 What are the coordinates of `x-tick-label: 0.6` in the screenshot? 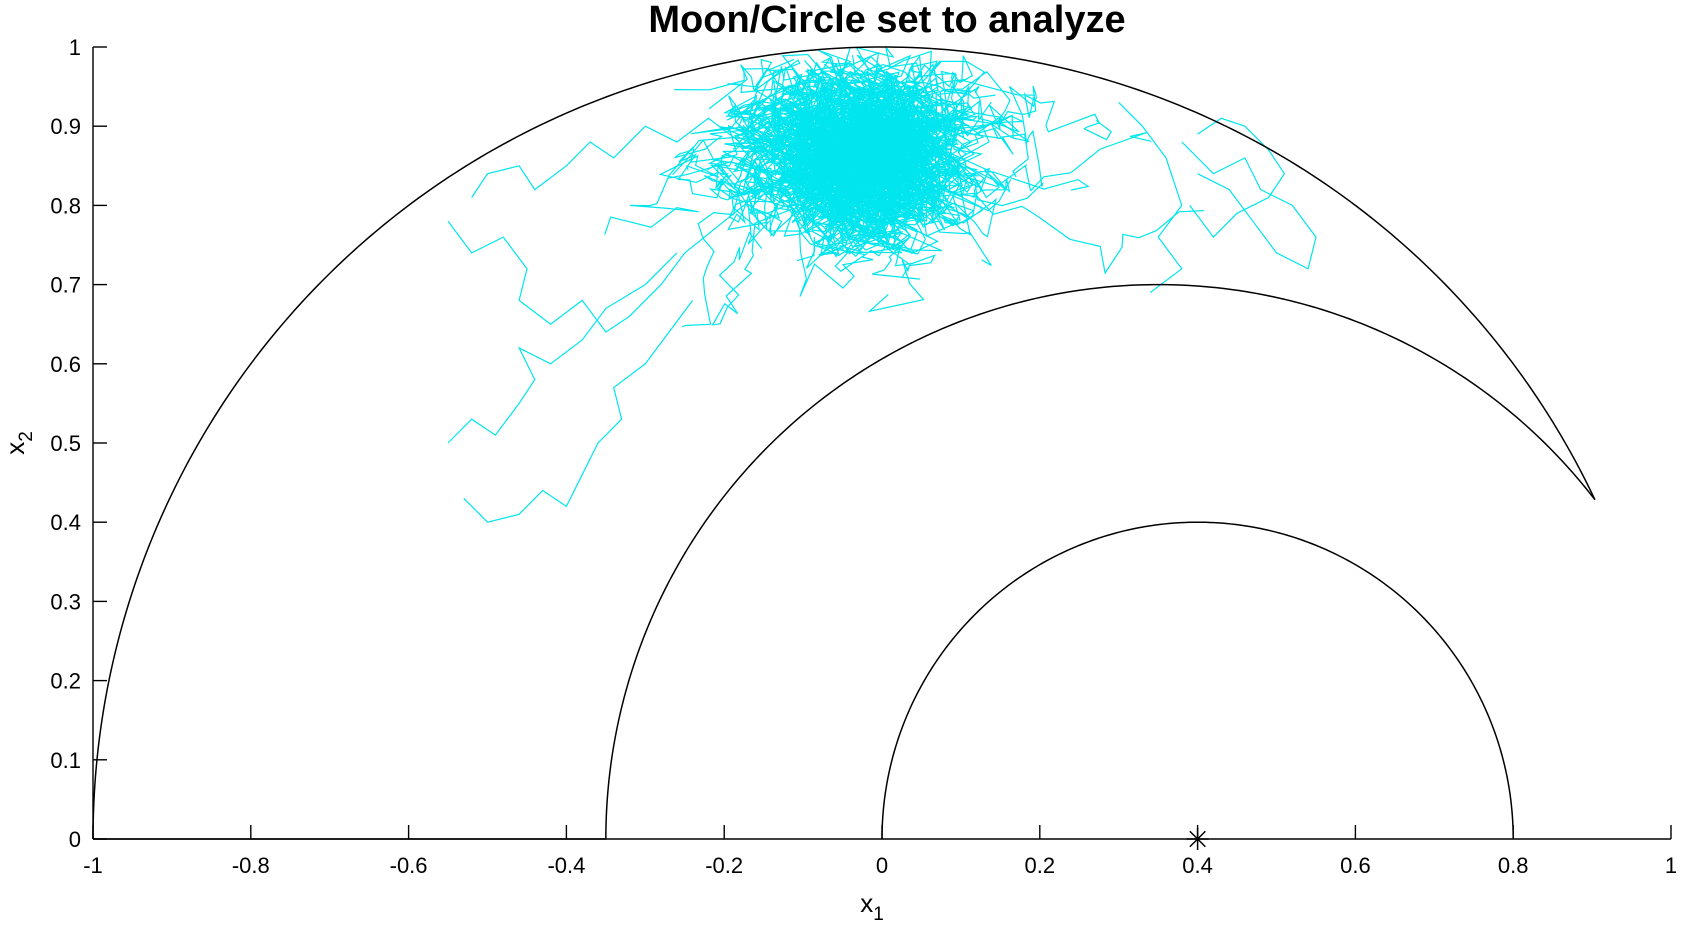 It's located at (1355, 865).